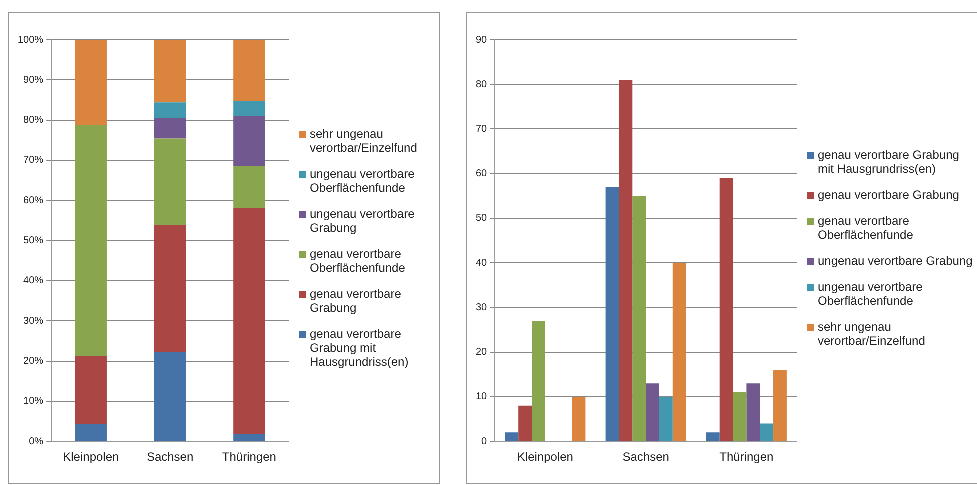 This screenshot has width=977, height=485. What do you see at coordinates (34, 241) in the screenshot?
I see `y-tick-label: 50%` at bounding box center [34, 241].